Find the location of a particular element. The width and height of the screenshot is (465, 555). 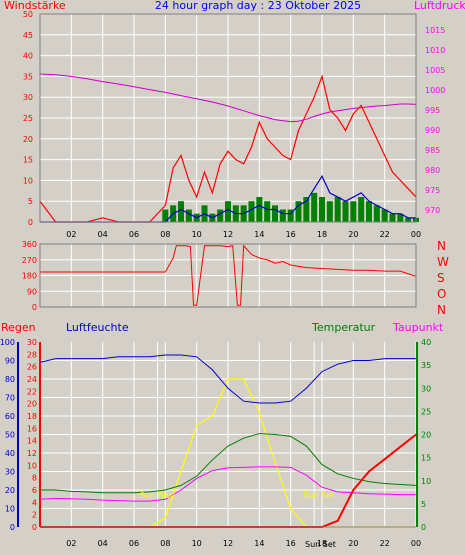

wind-x-tick: 14 is located at coordinates (259, 234).